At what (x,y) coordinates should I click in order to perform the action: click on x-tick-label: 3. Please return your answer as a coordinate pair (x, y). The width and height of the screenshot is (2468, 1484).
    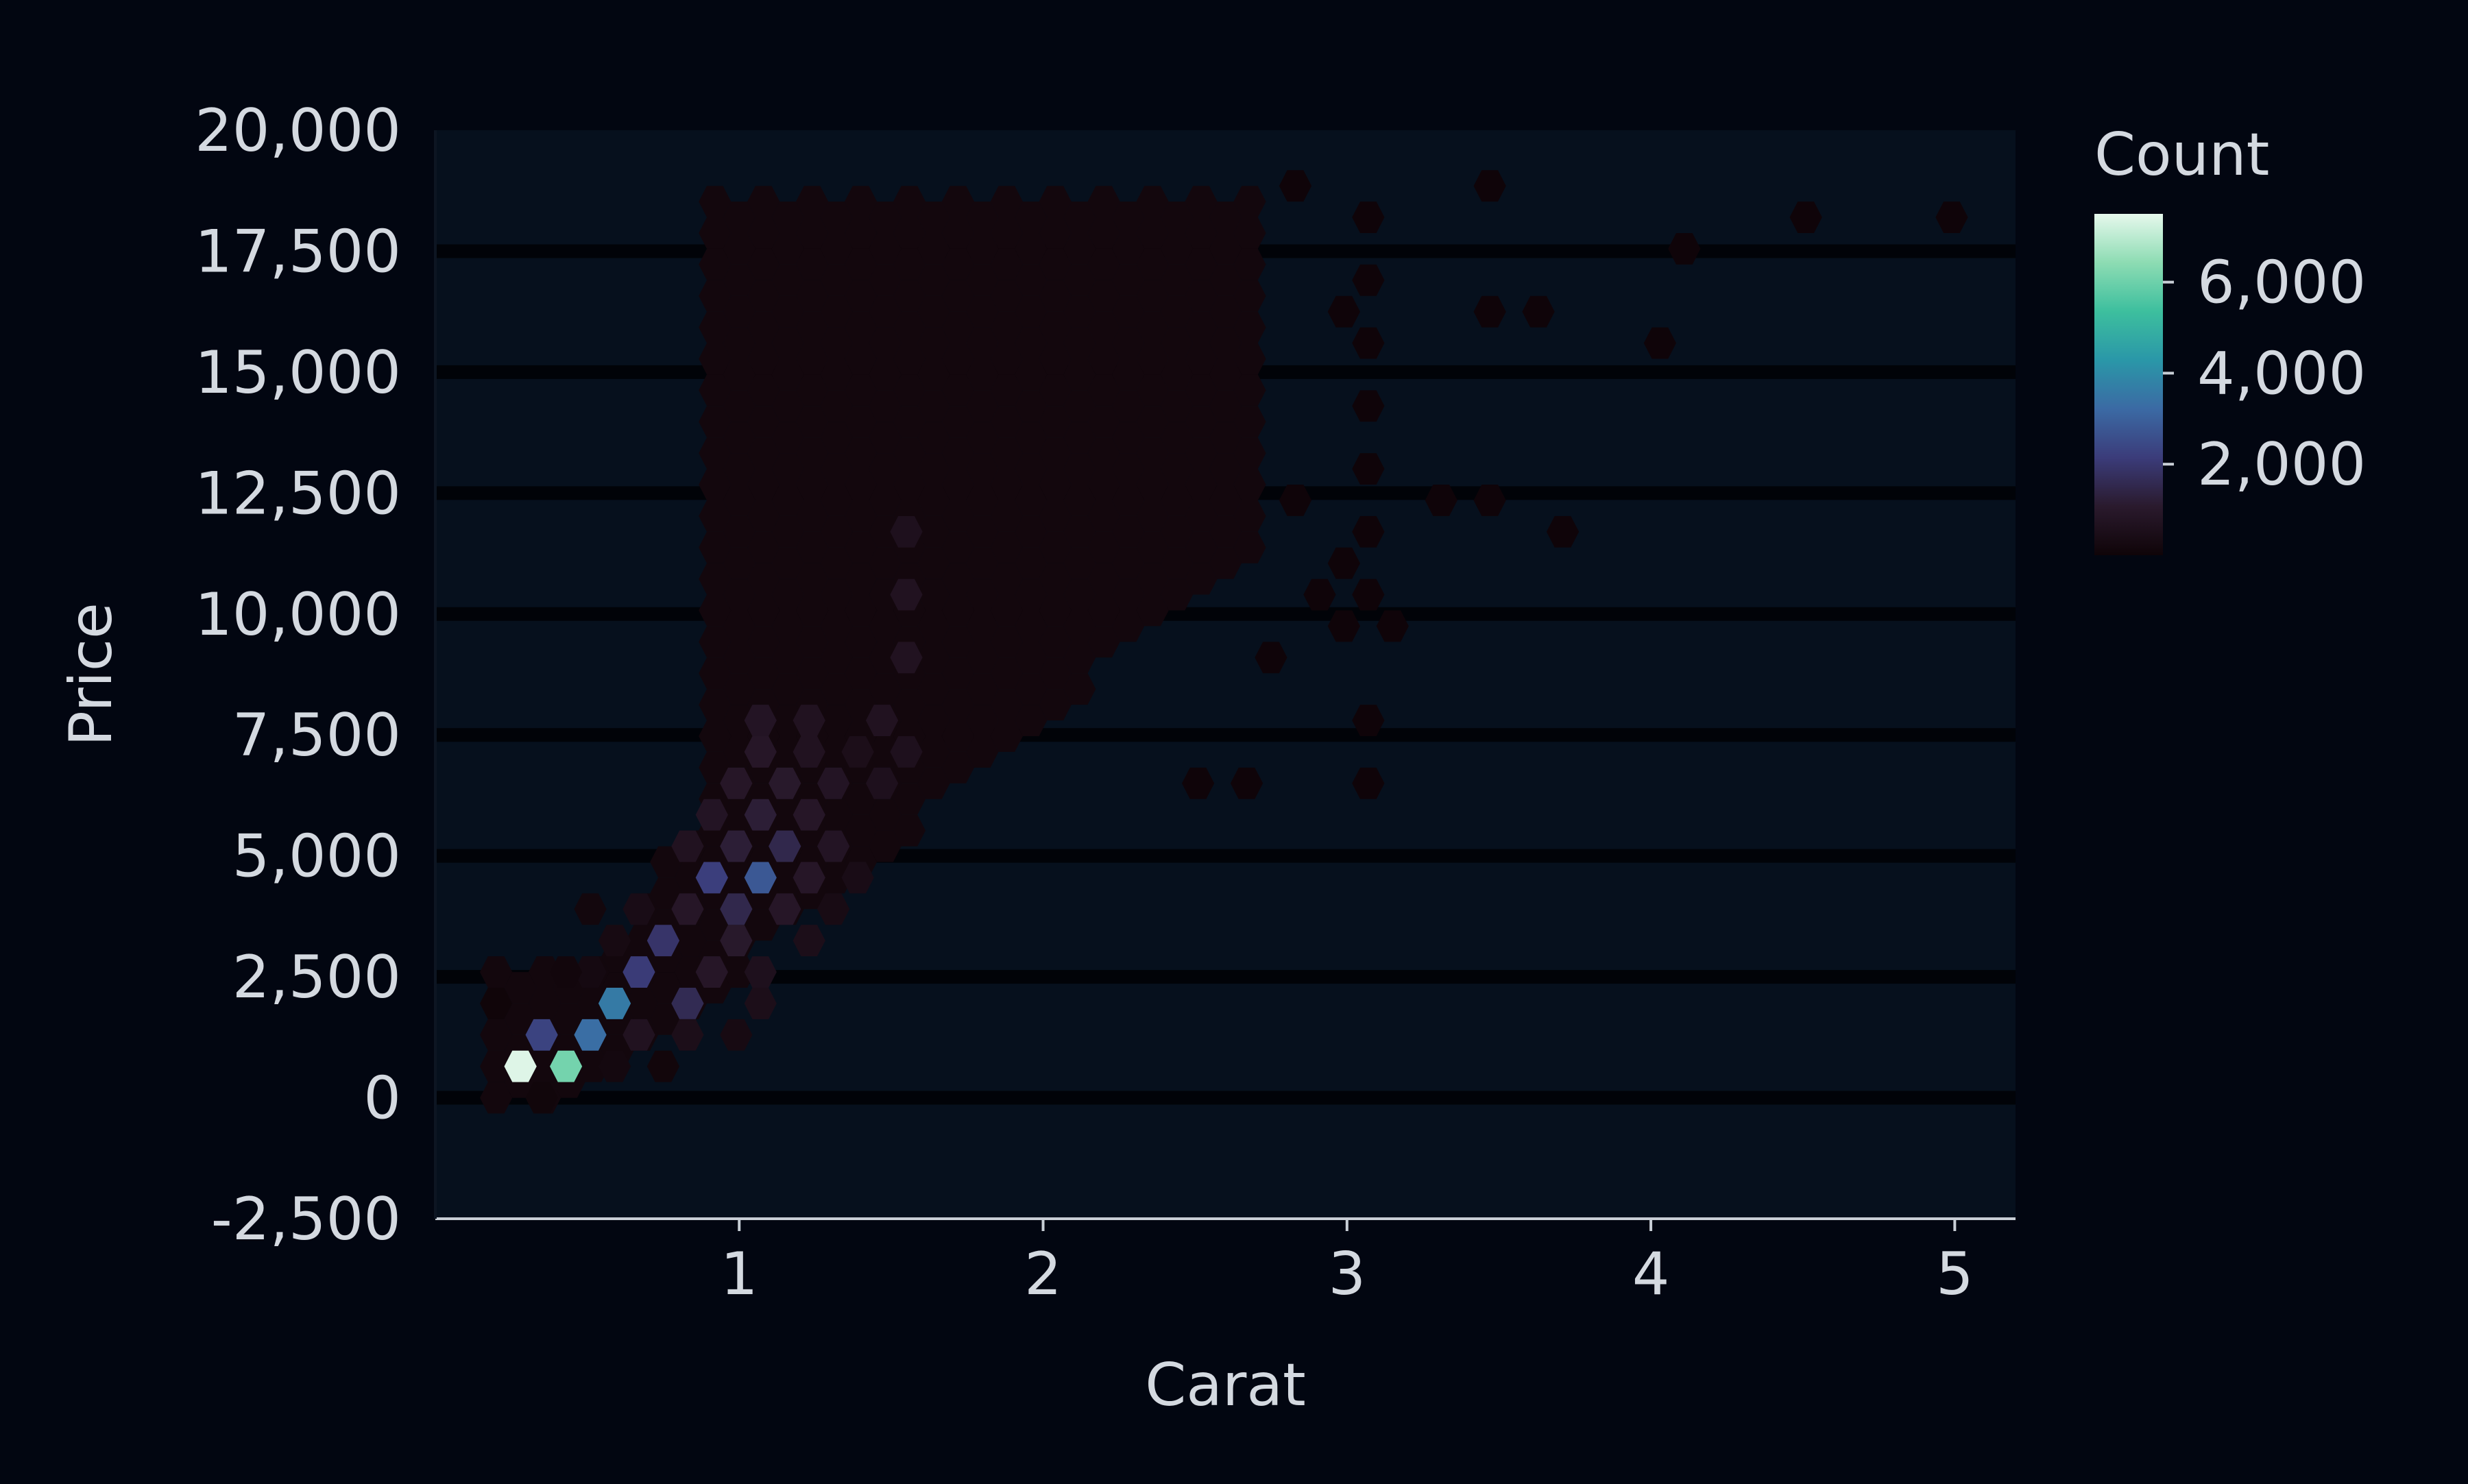
    Looking at the image, I should click on (1347, 1274).